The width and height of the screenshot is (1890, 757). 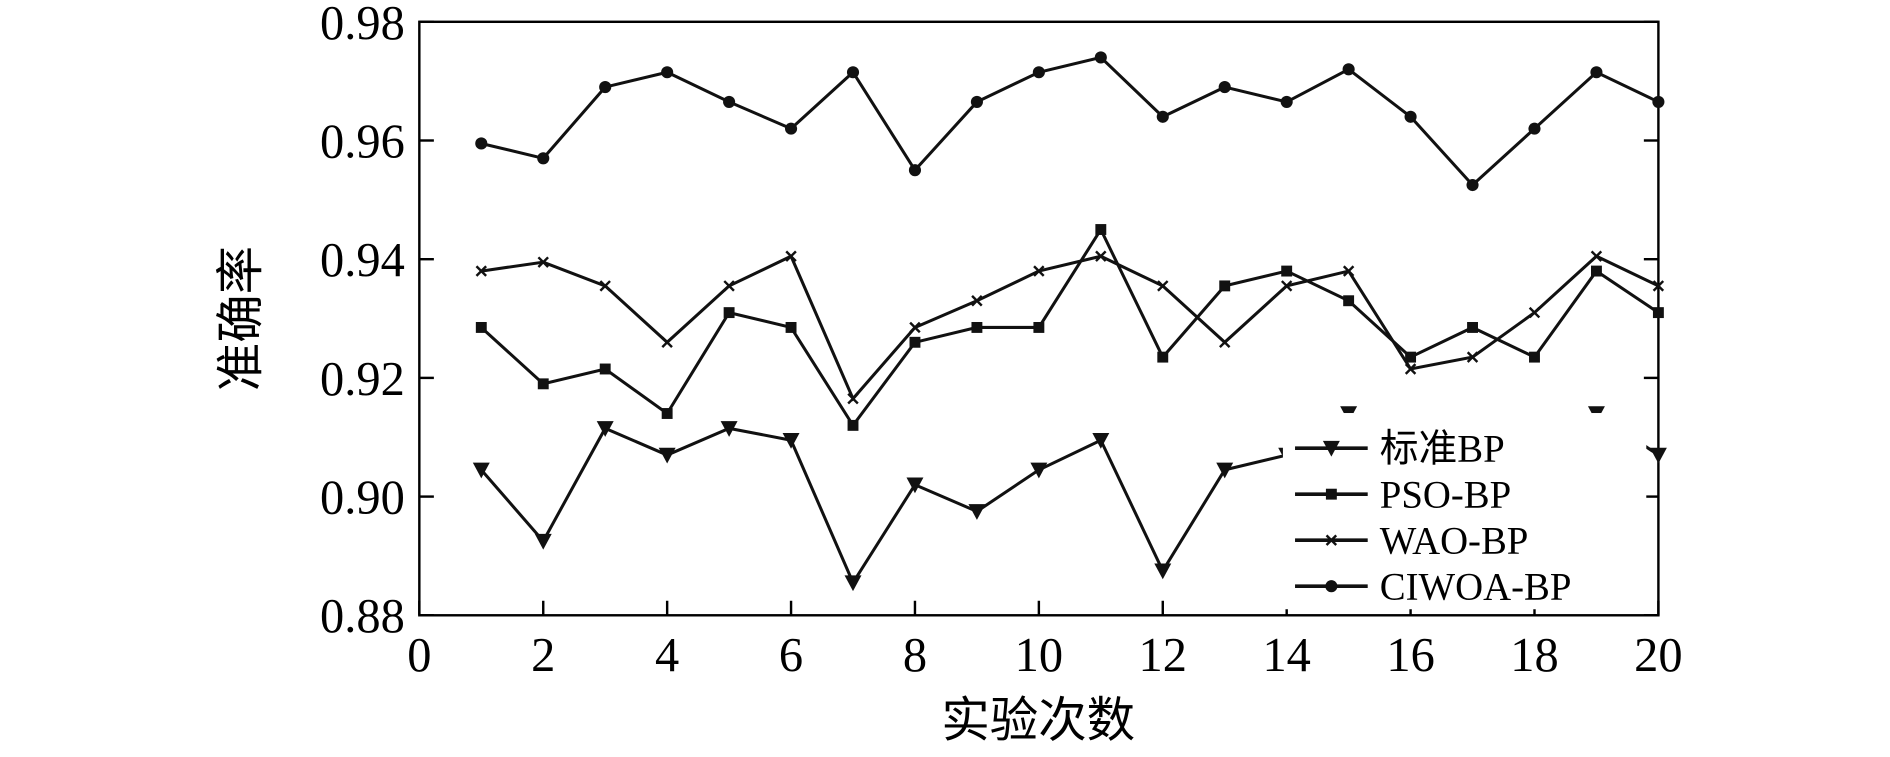 What do you see at coordinates (362, 379) in the screenshot?
I see `y-tick-label: 0.92` at bounding box center [362, 379].